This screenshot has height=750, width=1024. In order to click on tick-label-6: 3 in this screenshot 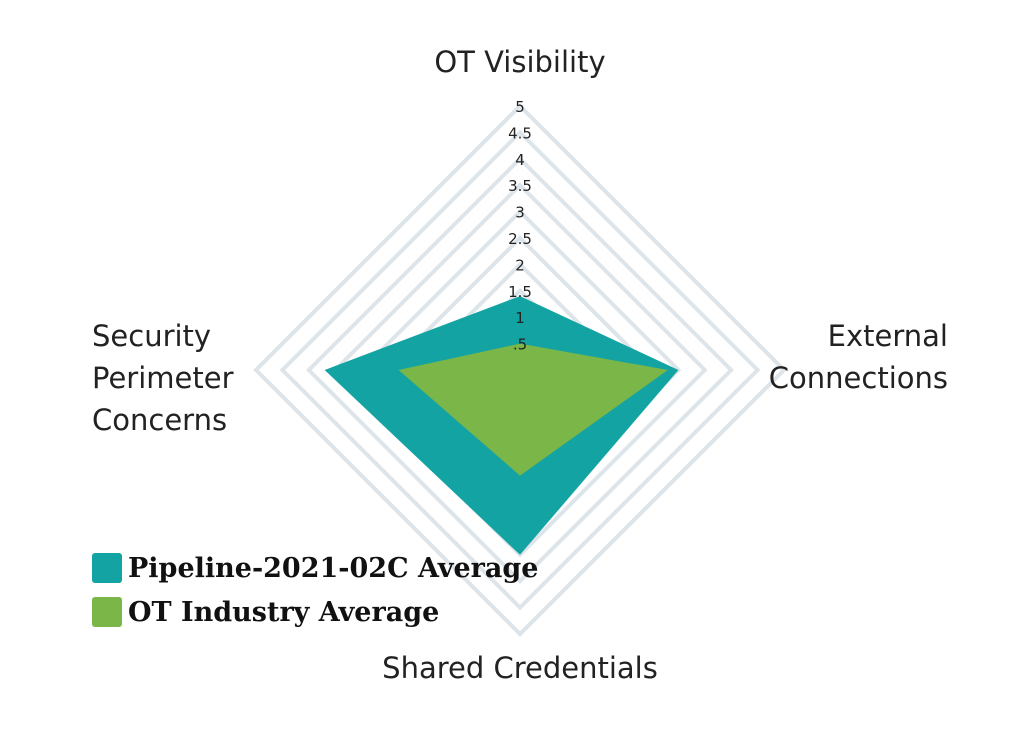, I will do `click(520, 213)`.